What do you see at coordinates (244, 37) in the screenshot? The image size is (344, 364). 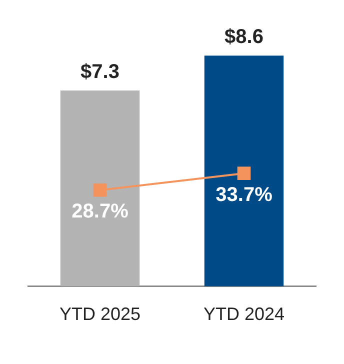 I see `data-label: $8.6` at bounding box center [244, 37].